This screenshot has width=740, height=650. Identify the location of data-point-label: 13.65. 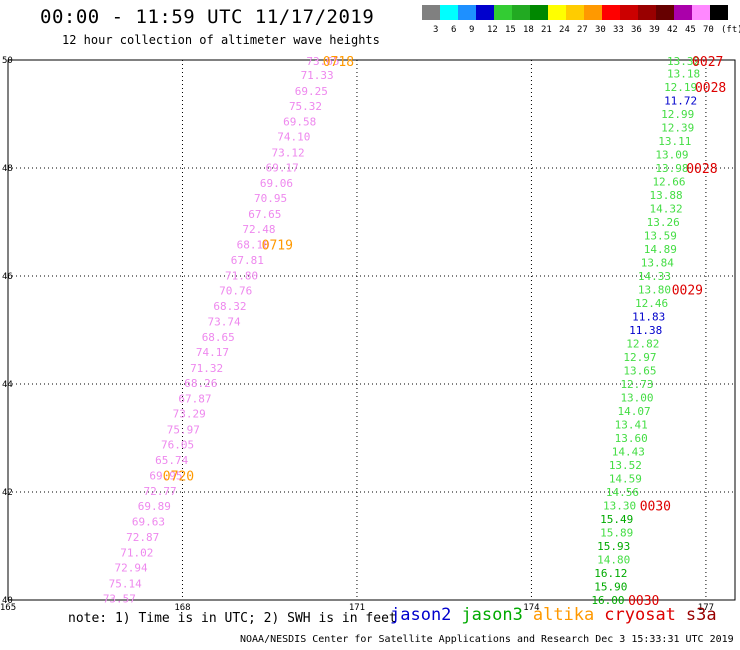
(639, 371).